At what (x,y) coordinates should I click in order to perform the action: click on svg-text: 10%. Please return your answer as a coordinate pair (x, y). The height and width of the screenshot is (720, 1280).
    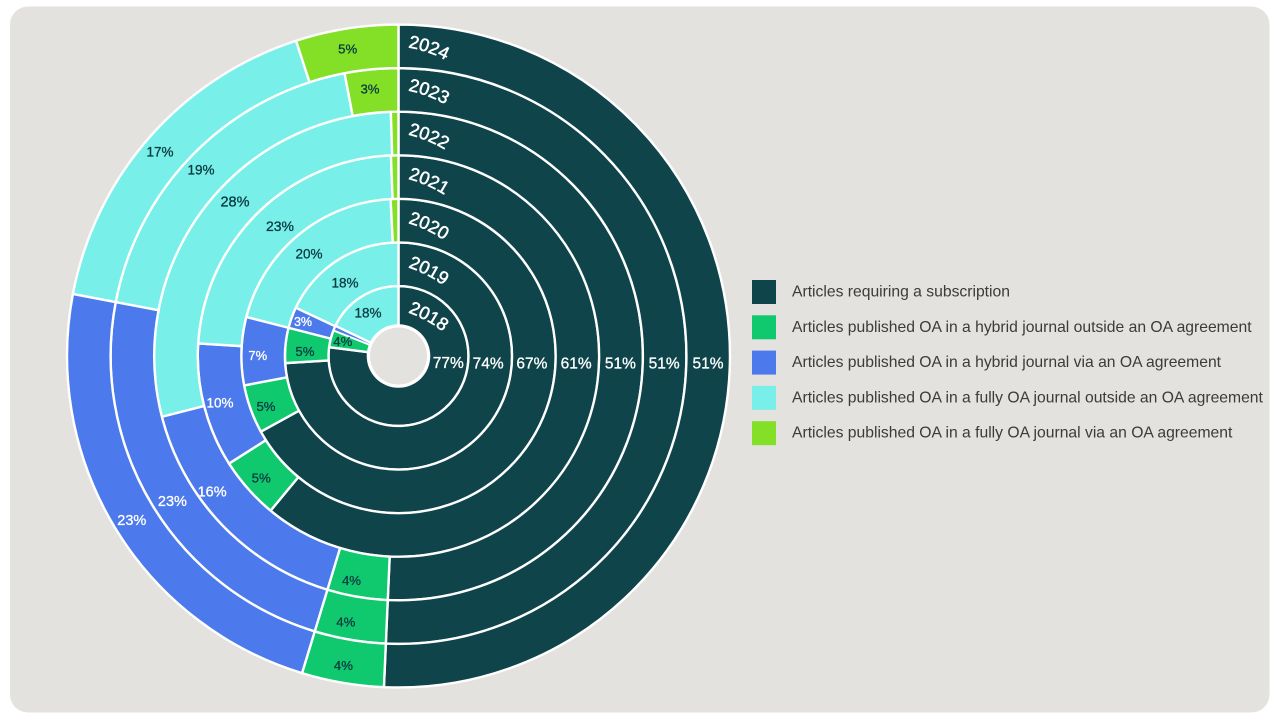
    Looking at the image, I should click on (219, 403).